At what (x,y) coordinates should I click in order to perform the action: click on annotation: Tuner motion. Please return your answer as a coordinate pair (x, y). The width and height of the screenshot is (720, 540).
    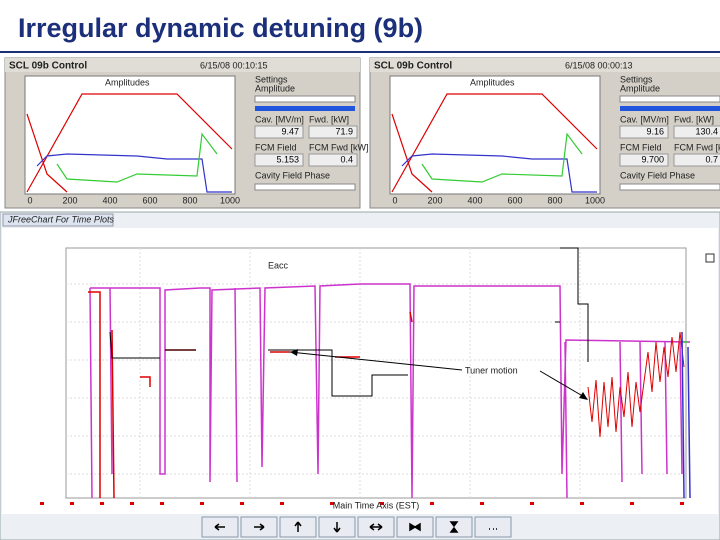
    Looking at the image, I should click on (491, 370).